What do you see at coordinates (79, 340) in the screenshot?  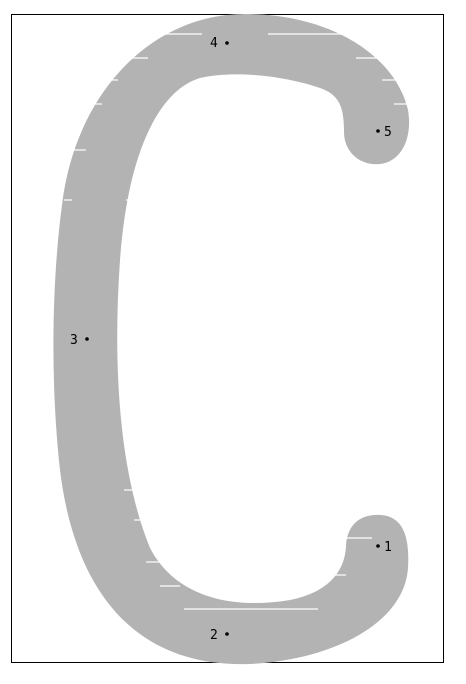 I see `point-3: 3` at bounding box center [79, 340].